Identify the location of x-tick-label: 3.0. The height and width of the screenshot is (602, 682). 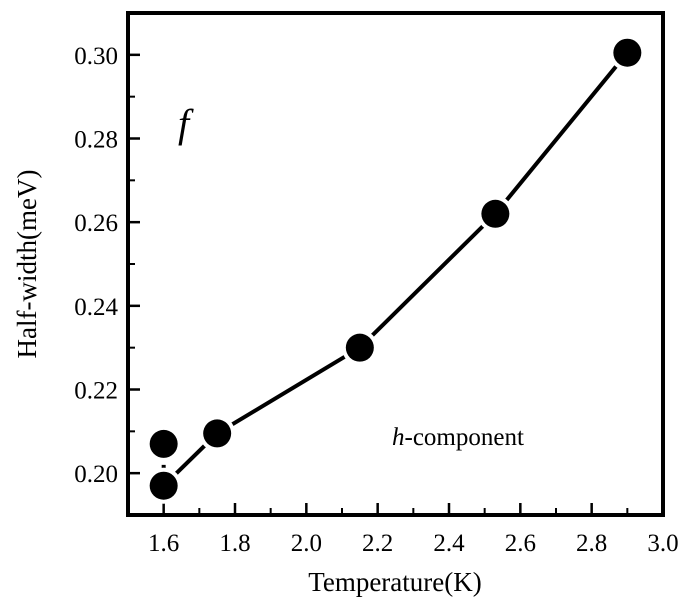
(662, 543).